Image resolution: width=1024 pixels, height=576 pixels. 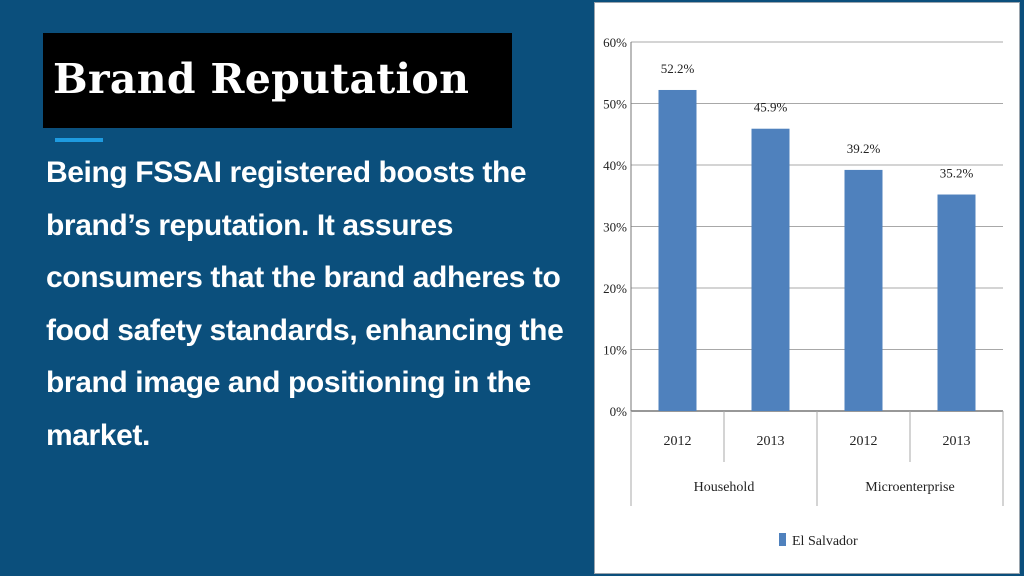 What do you see at coordinates (909, 487) in the screenshot?
I see `x-group-label: Microenterprise` at bounding box center [909, 487].